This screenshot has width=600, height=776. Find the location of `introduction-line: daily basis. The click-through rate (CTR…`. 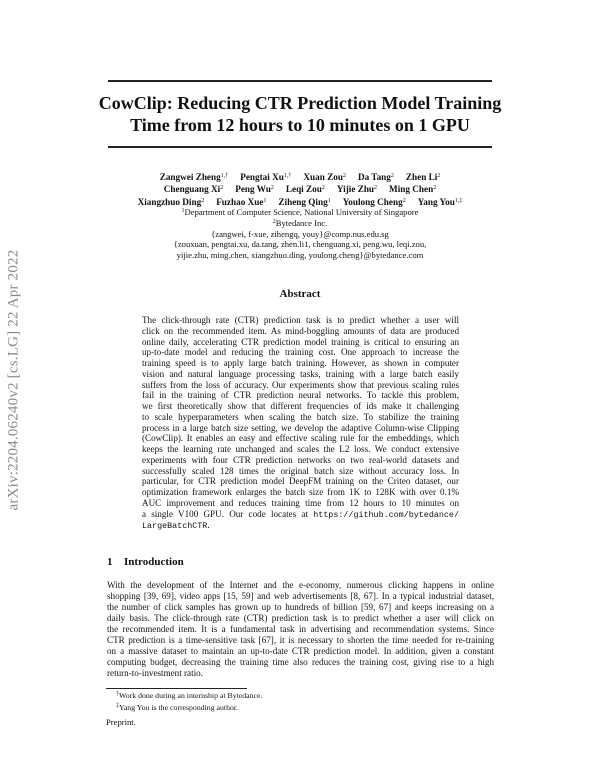

introduction-line: daily basis. The click-through rate (CTR… is located at coordinates (300, 618).